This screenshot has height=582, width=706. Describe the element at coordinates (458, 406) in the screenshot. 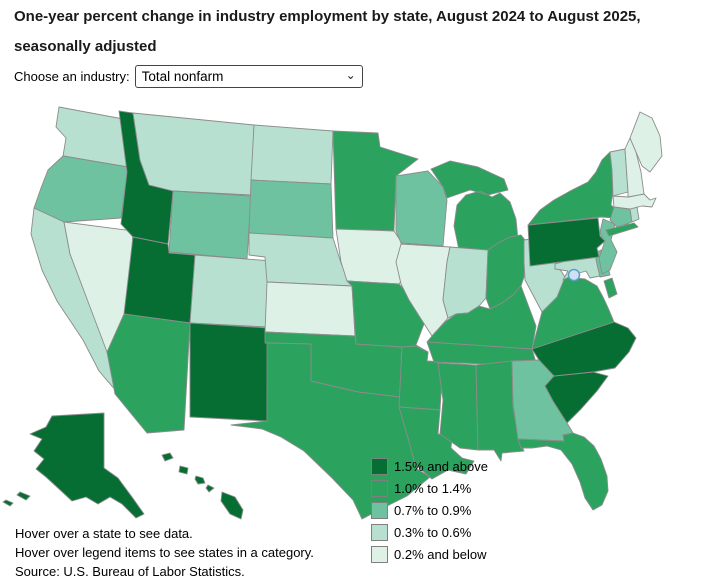

I see `state-ms` at that location.